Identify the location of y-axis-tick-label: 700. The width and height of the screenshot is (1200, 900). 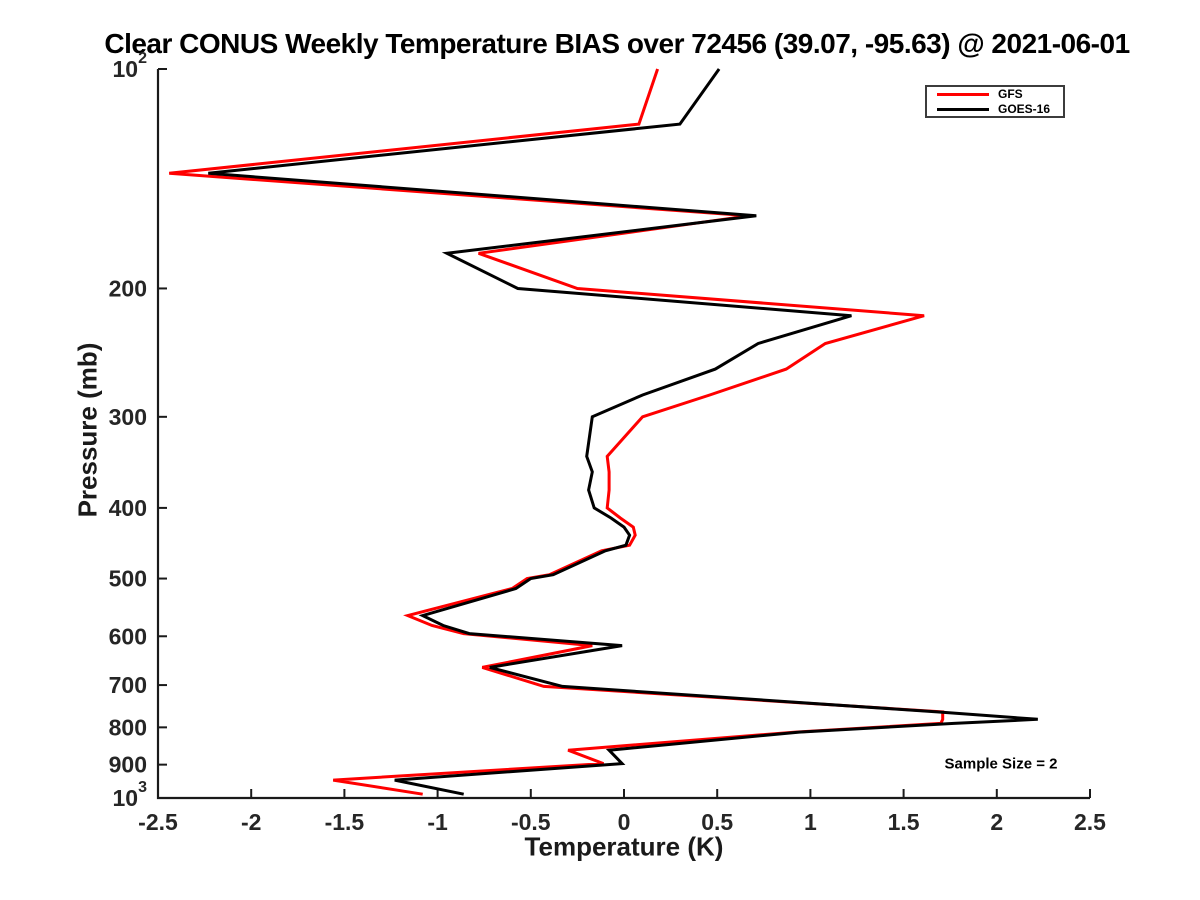
(128, 685).